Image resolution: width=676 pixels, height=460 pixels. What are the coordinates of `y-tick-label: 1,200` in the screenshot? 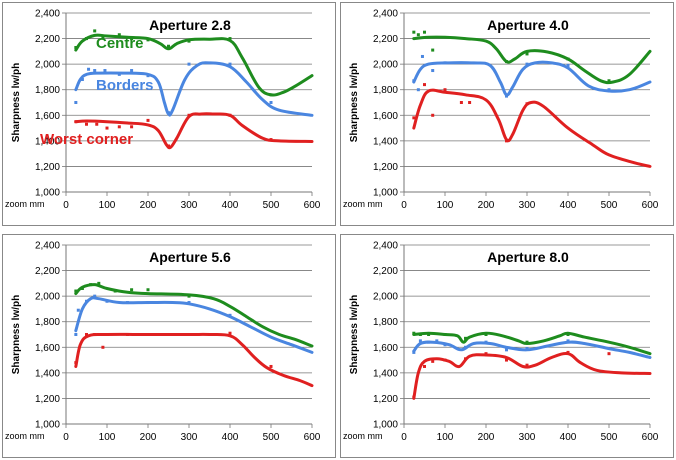 It's located at (47, 167).